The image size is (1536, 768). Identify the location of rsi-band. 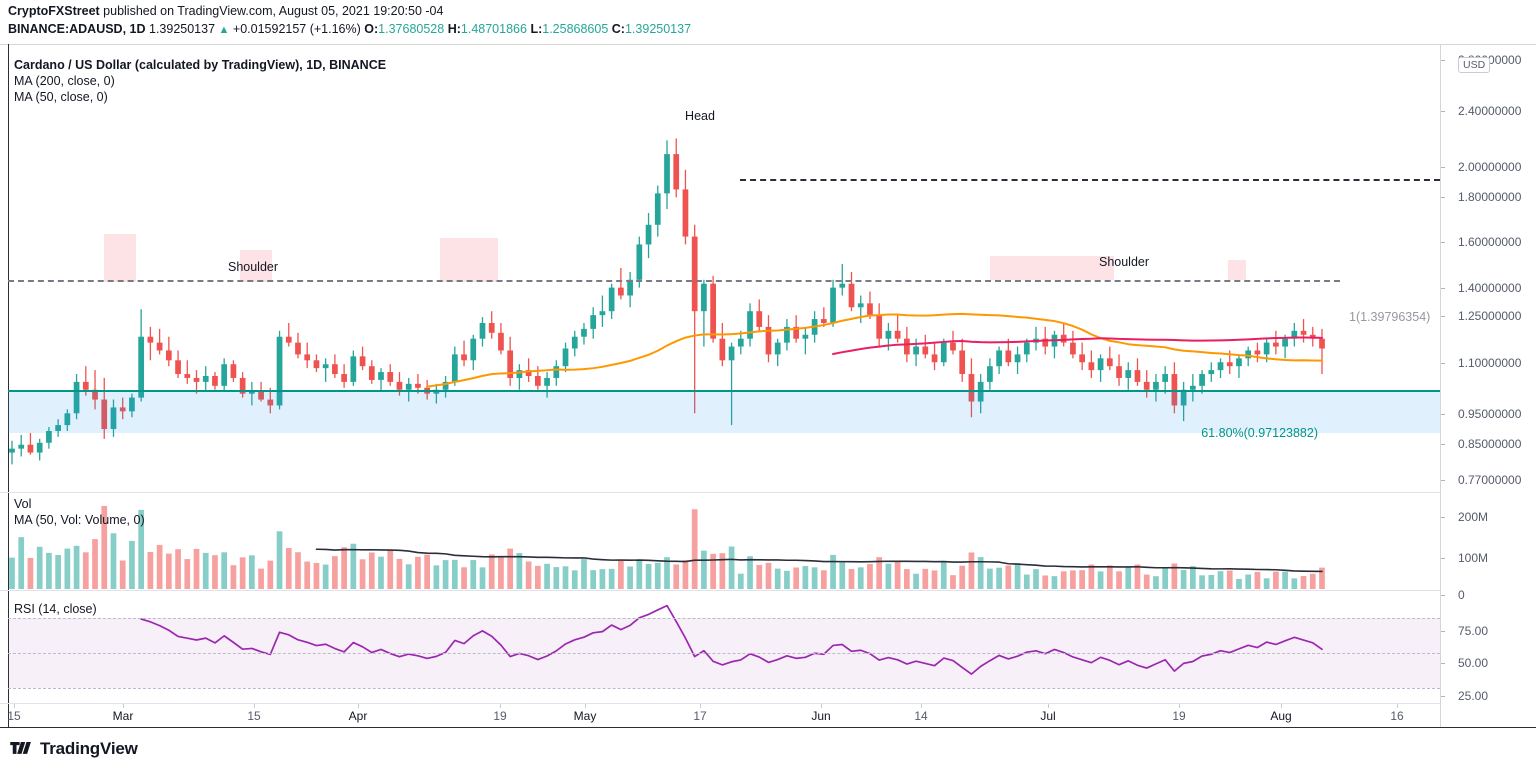
(724, 653).